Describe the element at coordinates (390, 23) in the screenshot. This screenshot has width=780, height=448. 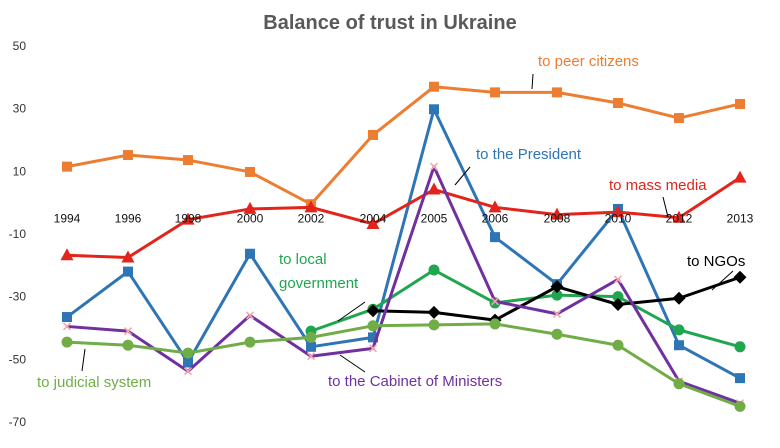
I see `chart-title: Balance of trust in Ukraine` at that location.